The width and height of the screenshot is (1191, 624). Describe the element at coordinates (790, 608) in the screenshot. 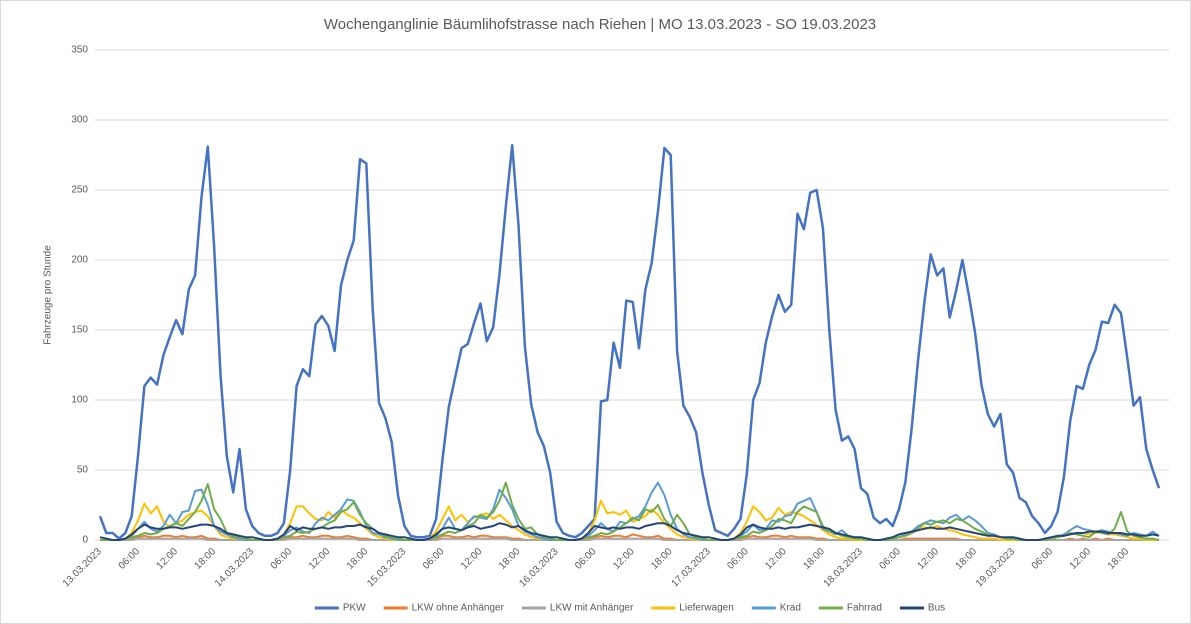

I see `legend-label: Krad` at that location.